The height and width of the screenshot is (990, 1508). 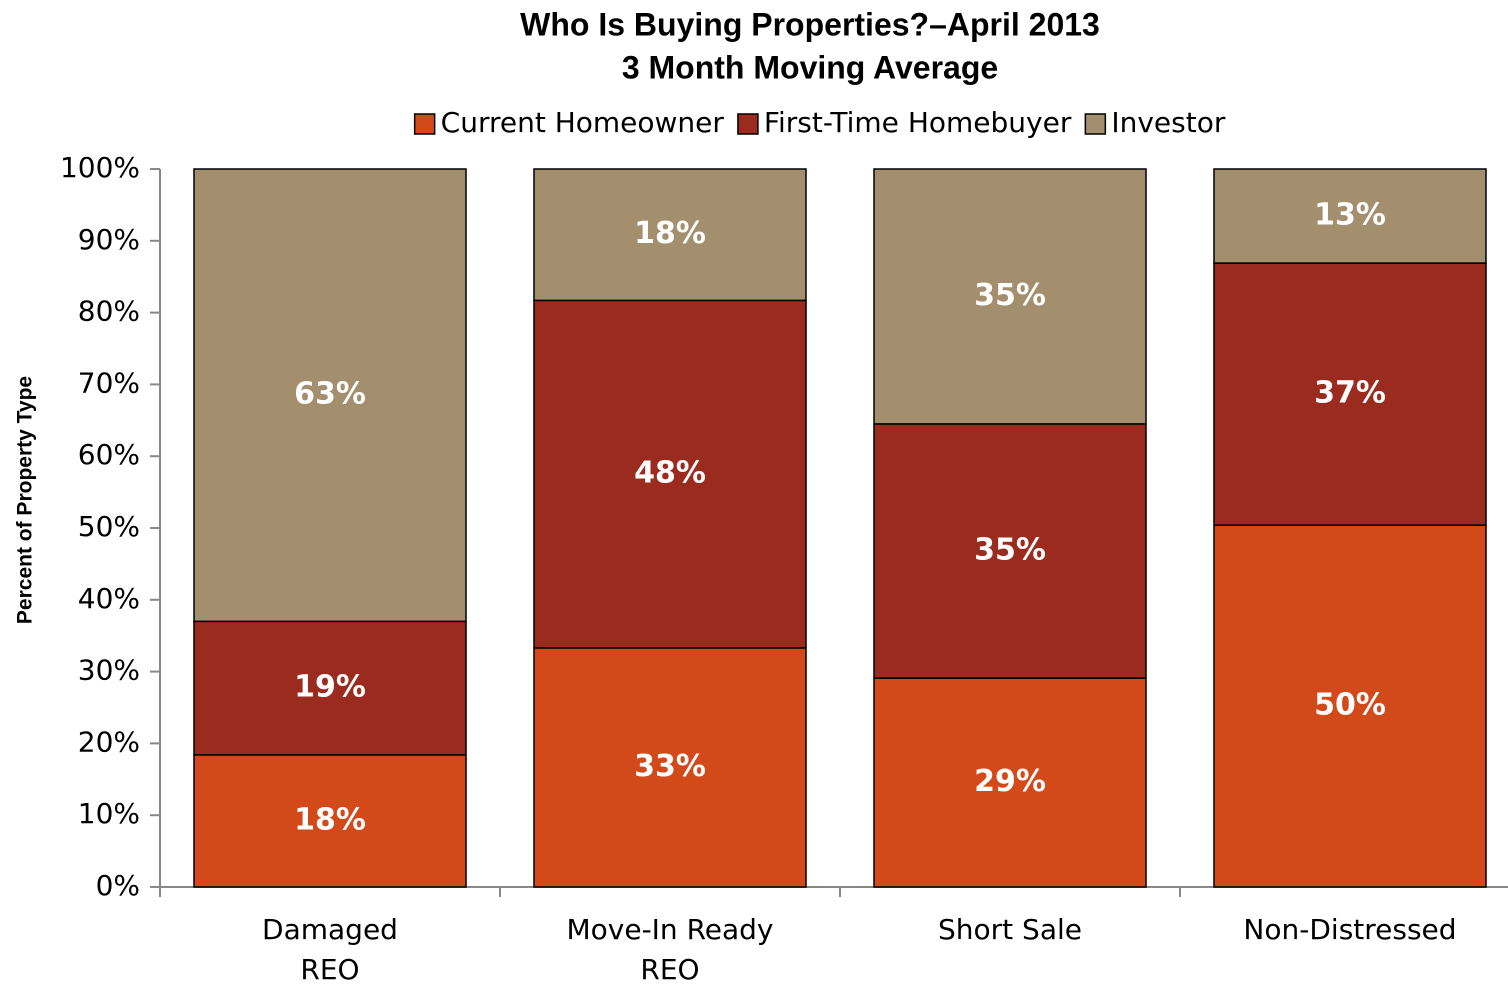 I want to click on data-label: 63%, so click(x=330, y=394).